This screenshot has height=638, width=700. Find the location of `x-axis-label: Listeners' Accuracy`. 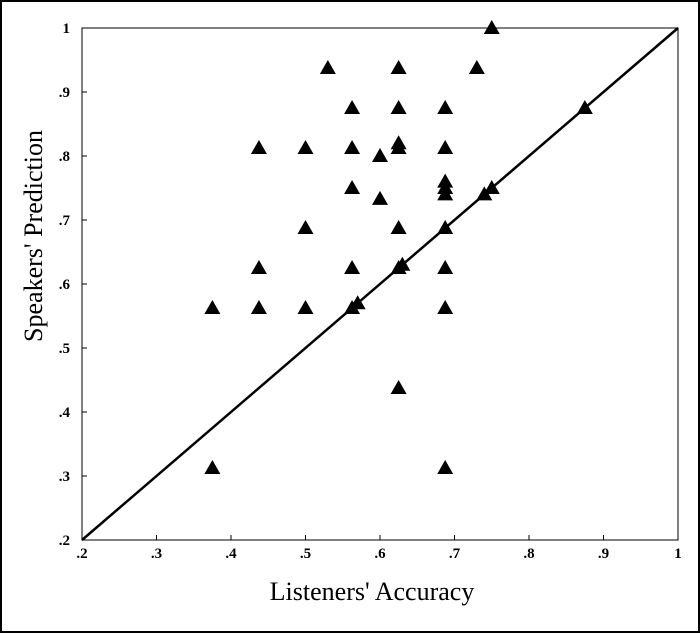

x-axis-label: Listeners' Accuracy is located at coordinates (372, 591).